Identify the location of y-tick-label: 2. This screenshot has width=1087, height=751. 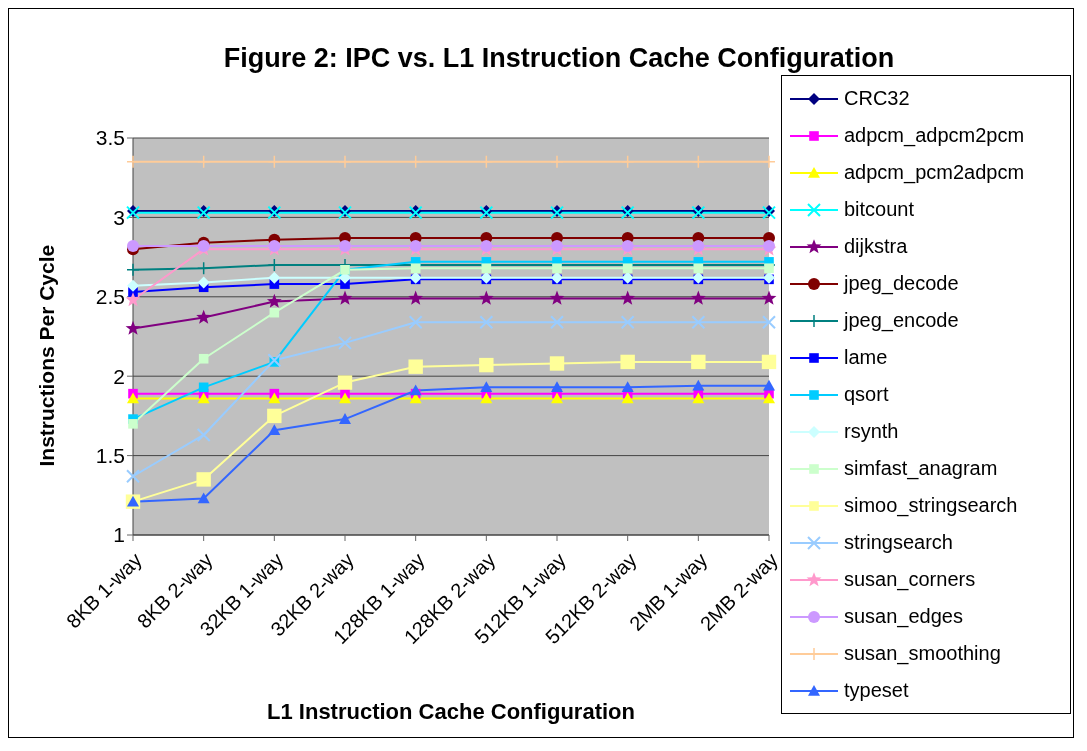
(119, 376).